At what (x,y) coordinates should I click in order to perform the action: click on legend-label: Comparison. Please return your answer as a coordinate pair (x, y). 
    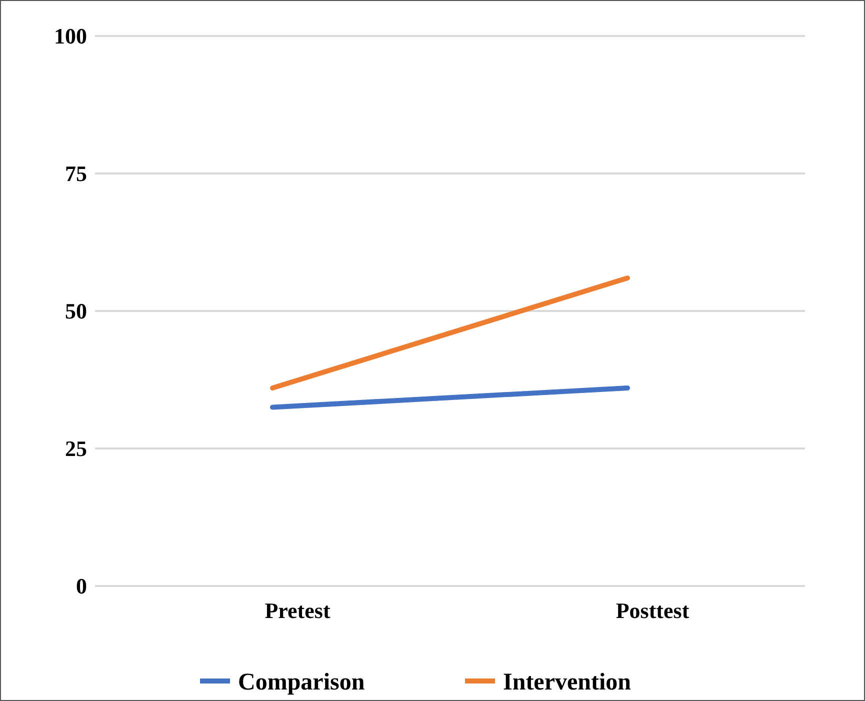
    Looking at the image, I should click on (301, 682).